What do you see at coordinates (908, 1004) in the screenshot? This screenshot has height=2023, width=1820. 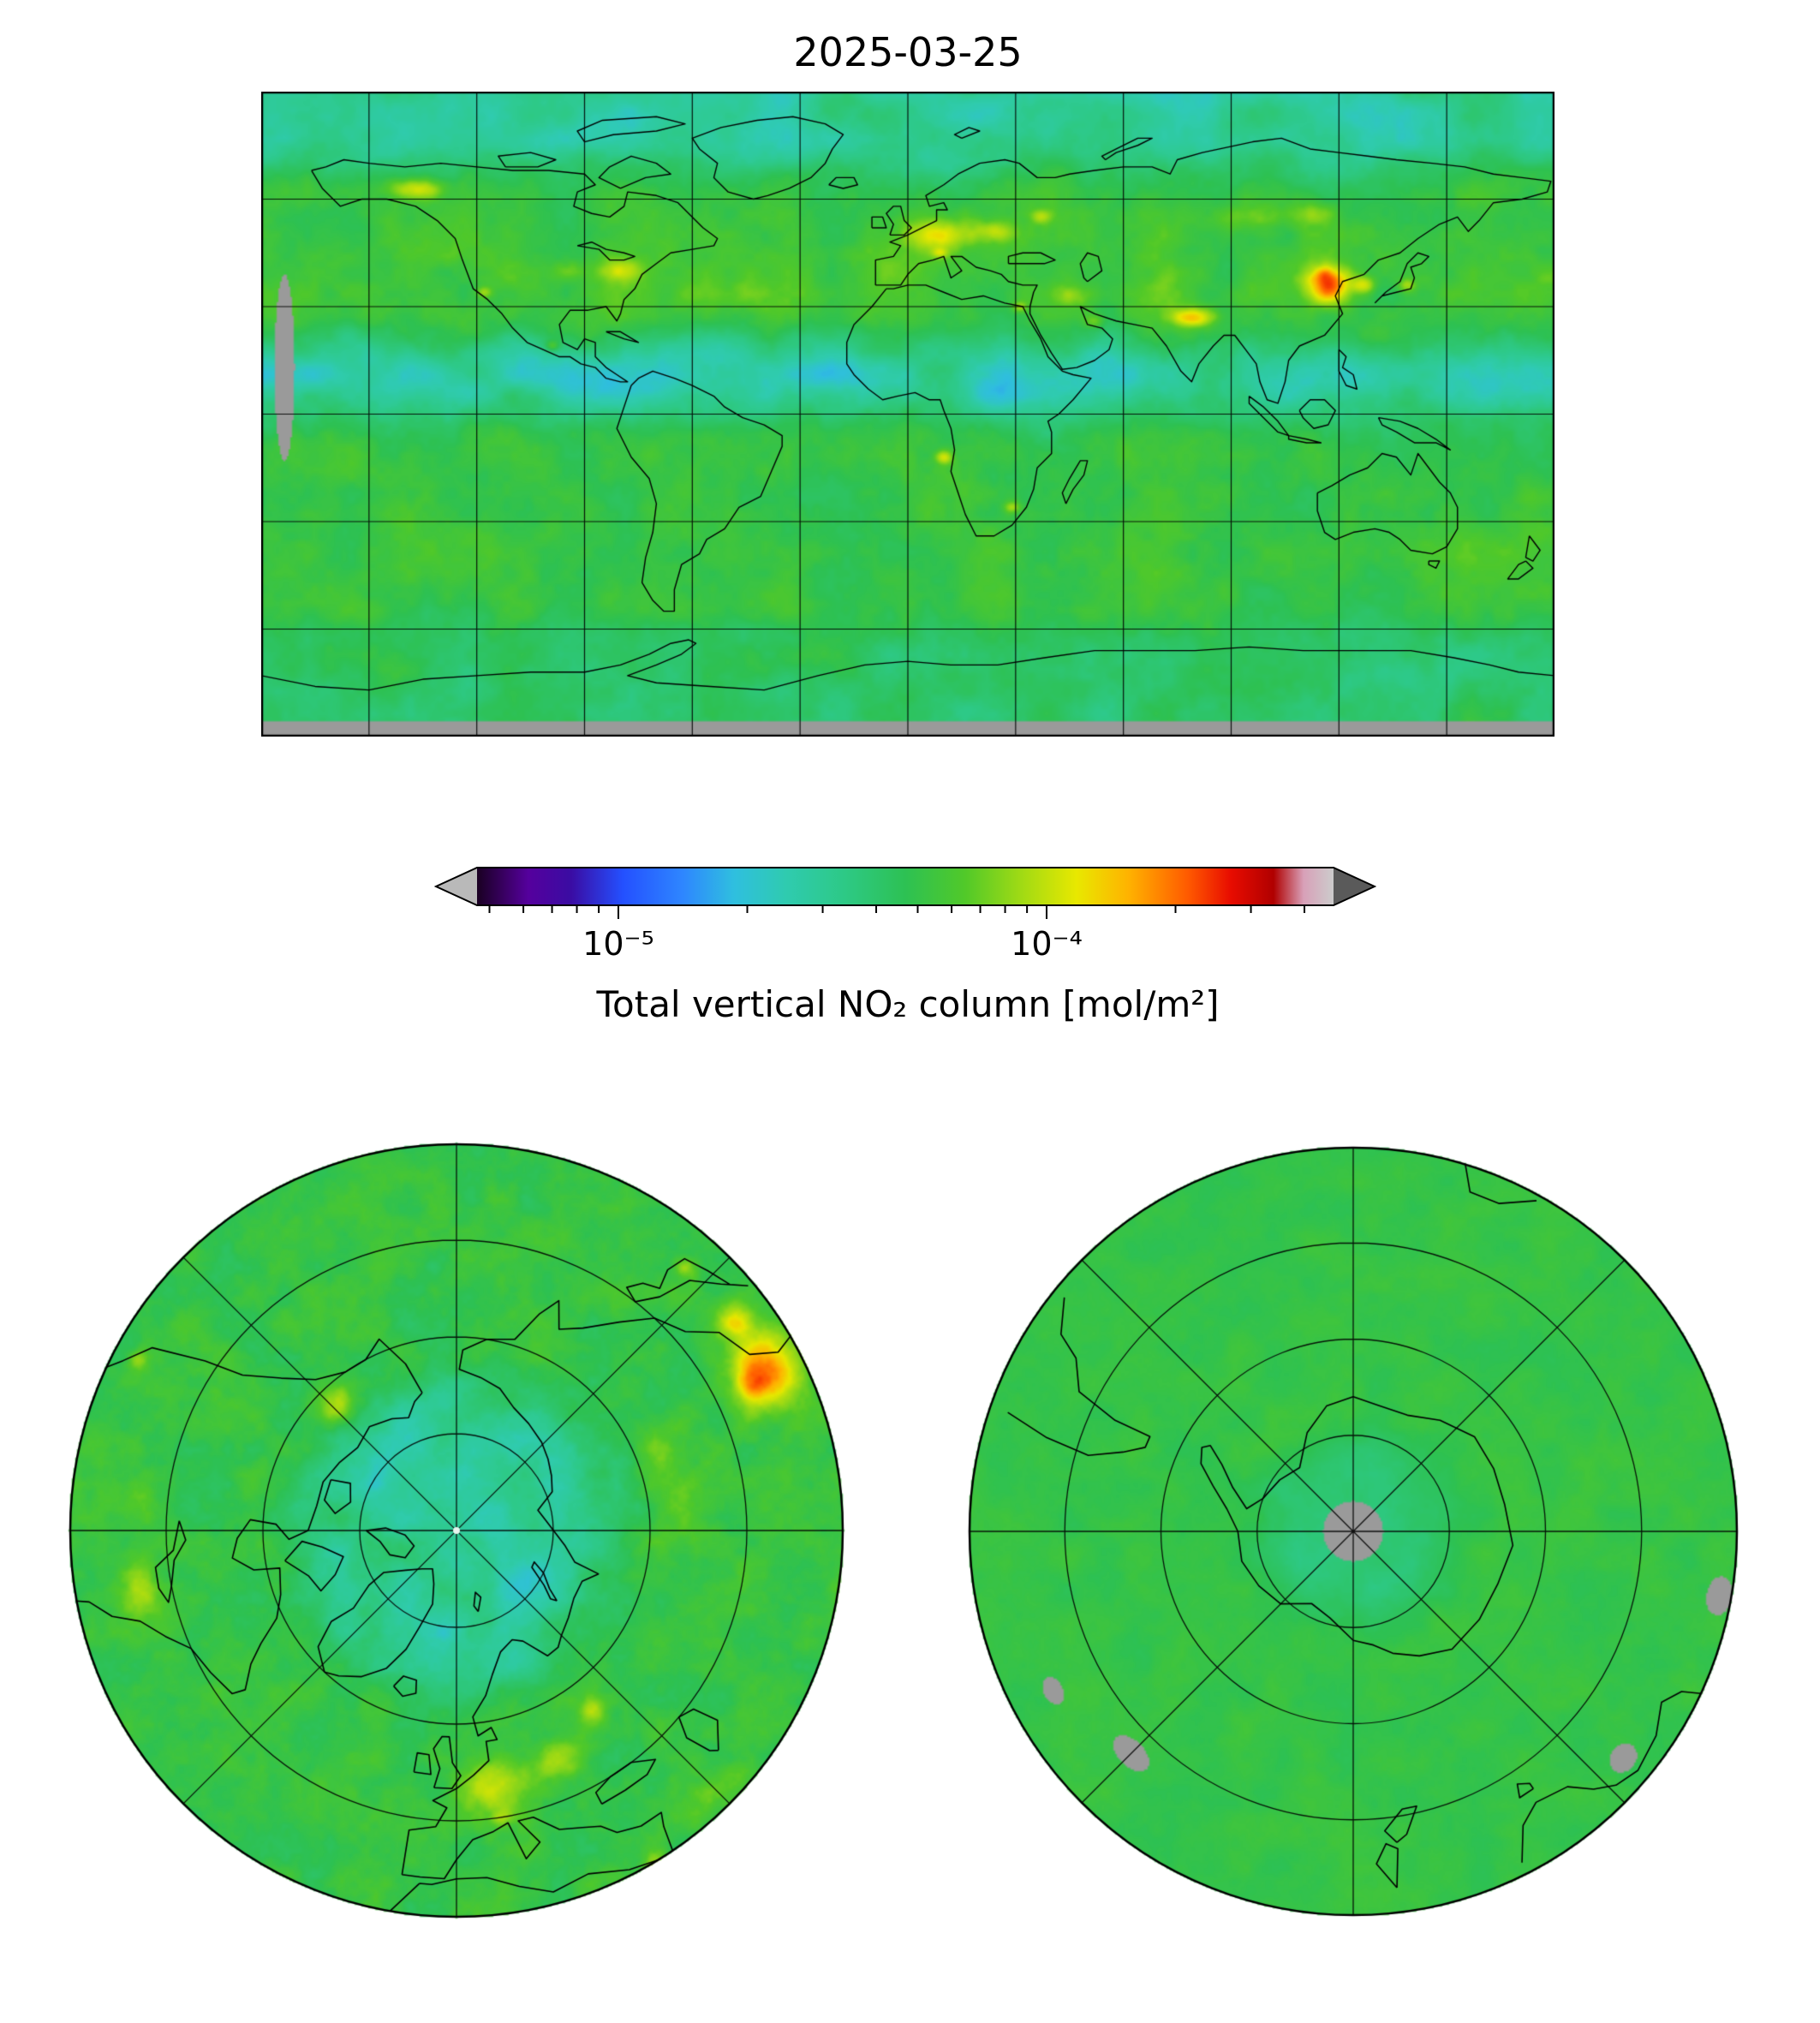 I see `colorbar-label: Total vertical NO₂ column [mol/m²]` at bounding box center [908, 1004].